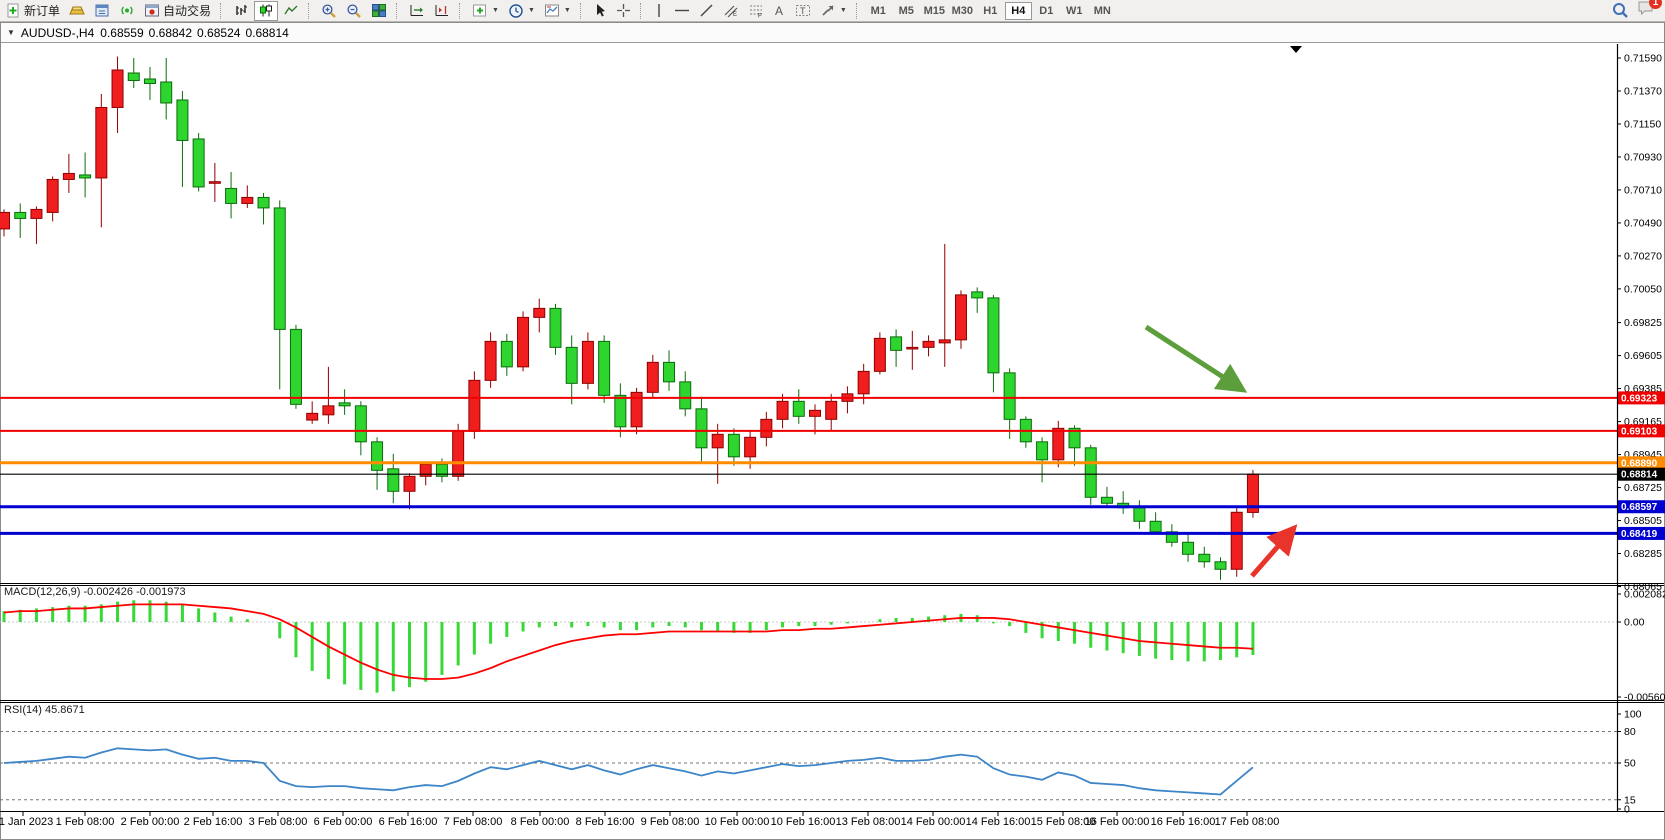 The width and height of the screenshot is (1665, 840). What do you see at coordinates (962, 10) in the screenshot?
I see `timeframe-button-M30: M30` at bounding box center [962, 10].